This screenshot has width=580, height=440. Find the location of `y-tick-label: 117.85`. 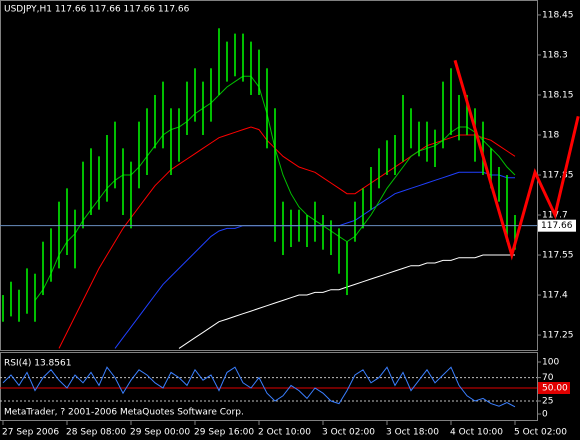

y-tick-label: 117.85 is located at coordinates (558, 176).